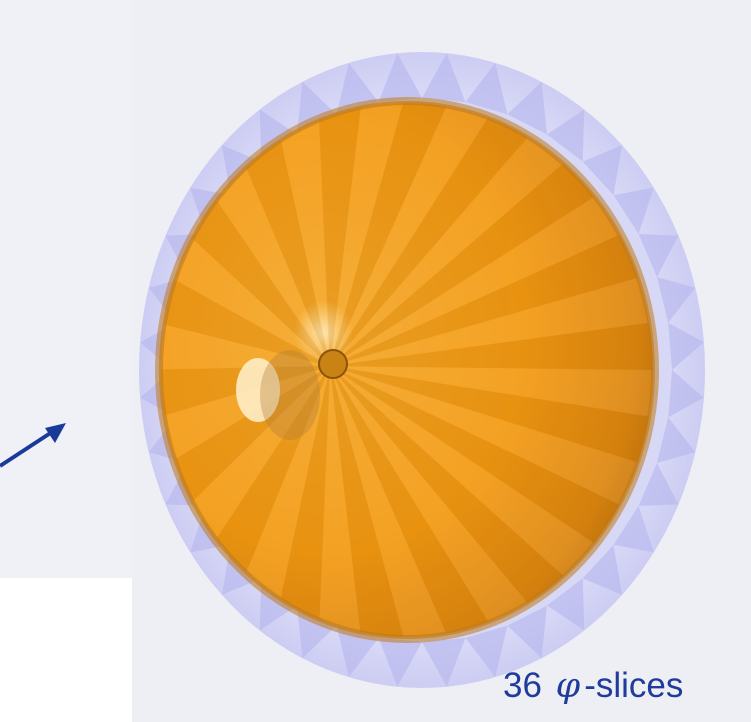  I want to click on slices-caption: 36 φ -slices, so click(593, 686).